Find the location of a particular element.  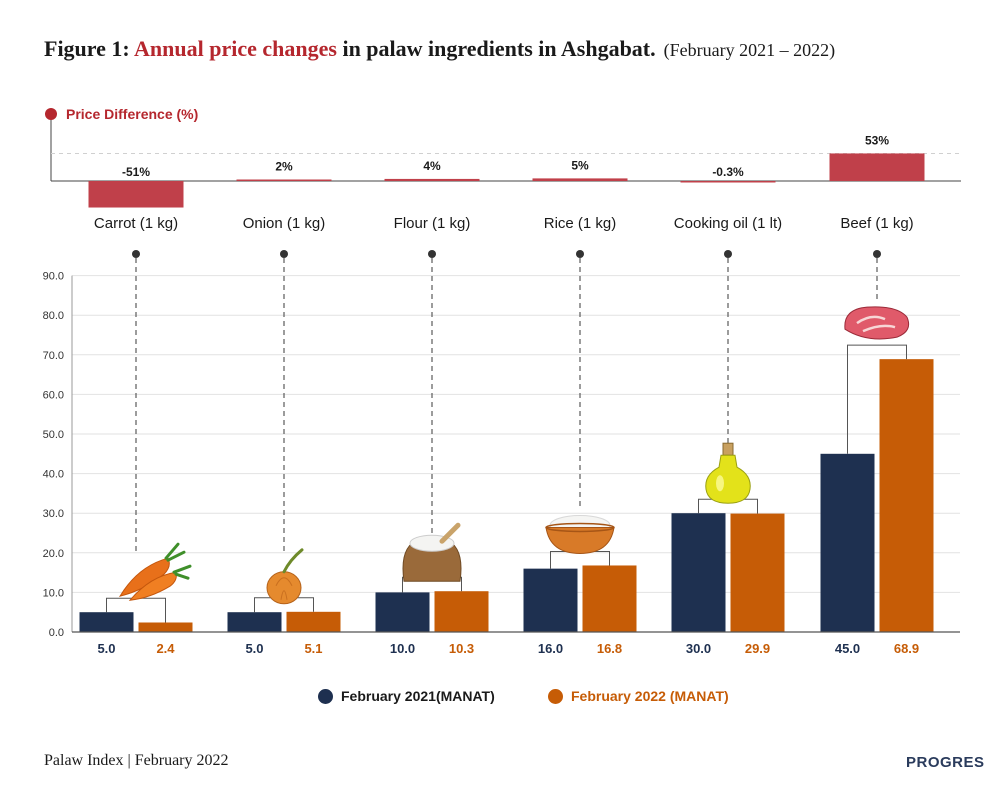

value-label-2022-cooking-oil: 29.9 is located at coordinates (757, 648).